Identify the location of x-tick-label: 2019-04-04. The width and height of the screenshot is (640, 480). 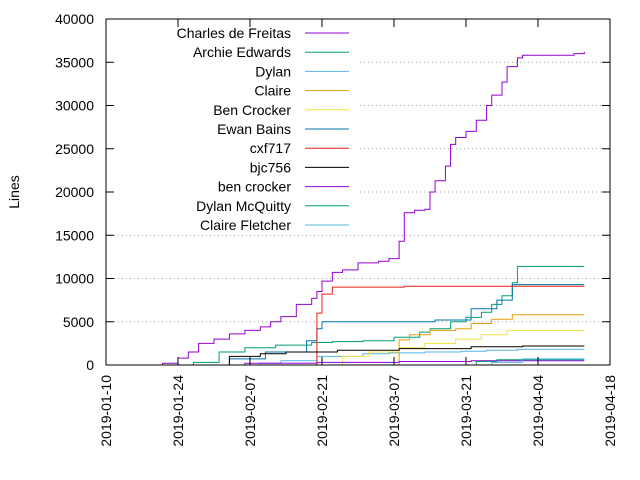
(538, 411).